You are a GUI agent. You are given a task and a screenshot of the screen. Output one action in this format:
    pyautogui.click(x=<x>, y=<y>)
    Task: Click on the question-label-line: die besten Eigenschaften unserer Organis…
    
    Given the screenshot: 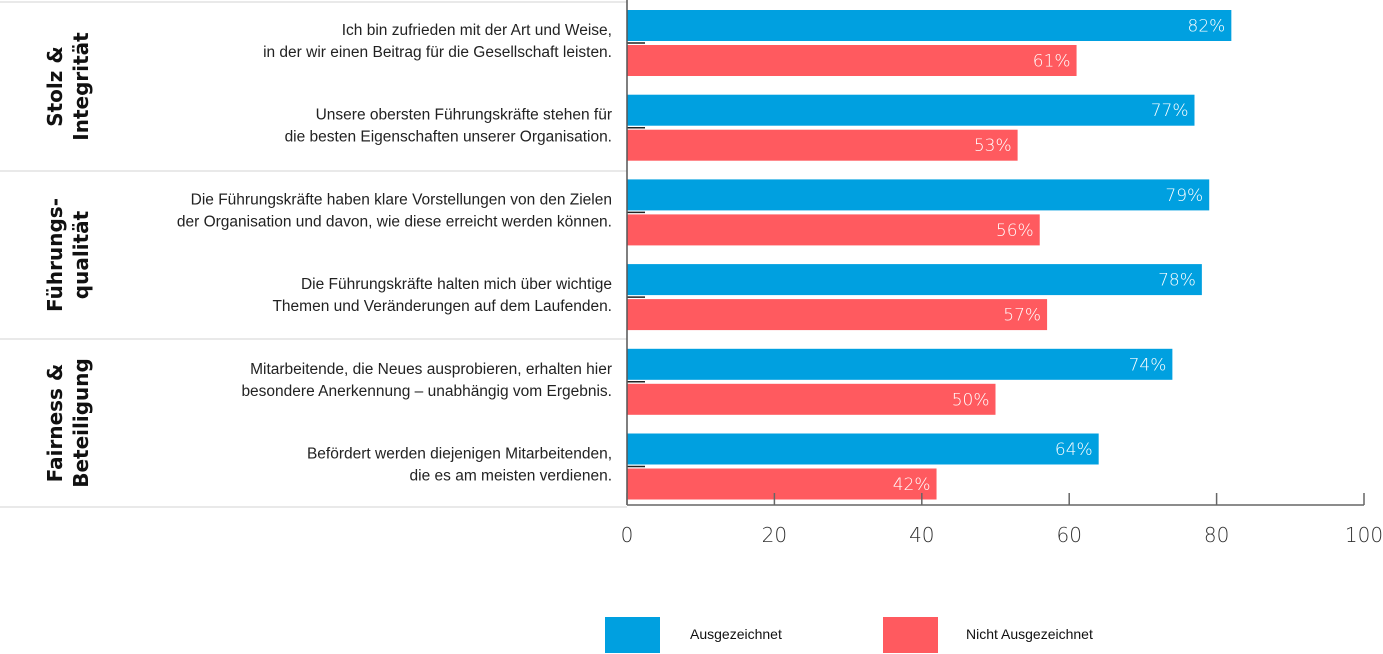 What is the action you would take?
    pyautogui.click(x=448, y=137)
    